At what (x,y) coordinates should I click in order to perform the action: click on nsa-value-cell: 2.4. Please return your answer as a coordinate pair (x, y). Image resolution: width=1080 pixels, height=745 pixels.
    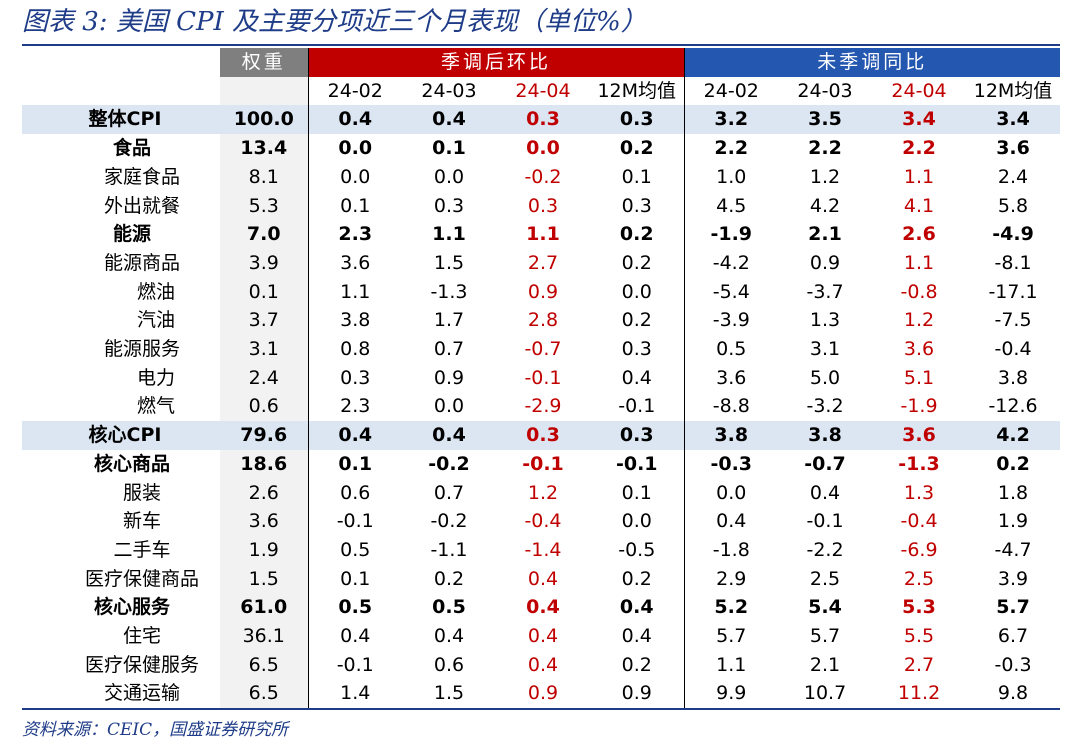
    Looking at the image, I should click on (1013, 176).